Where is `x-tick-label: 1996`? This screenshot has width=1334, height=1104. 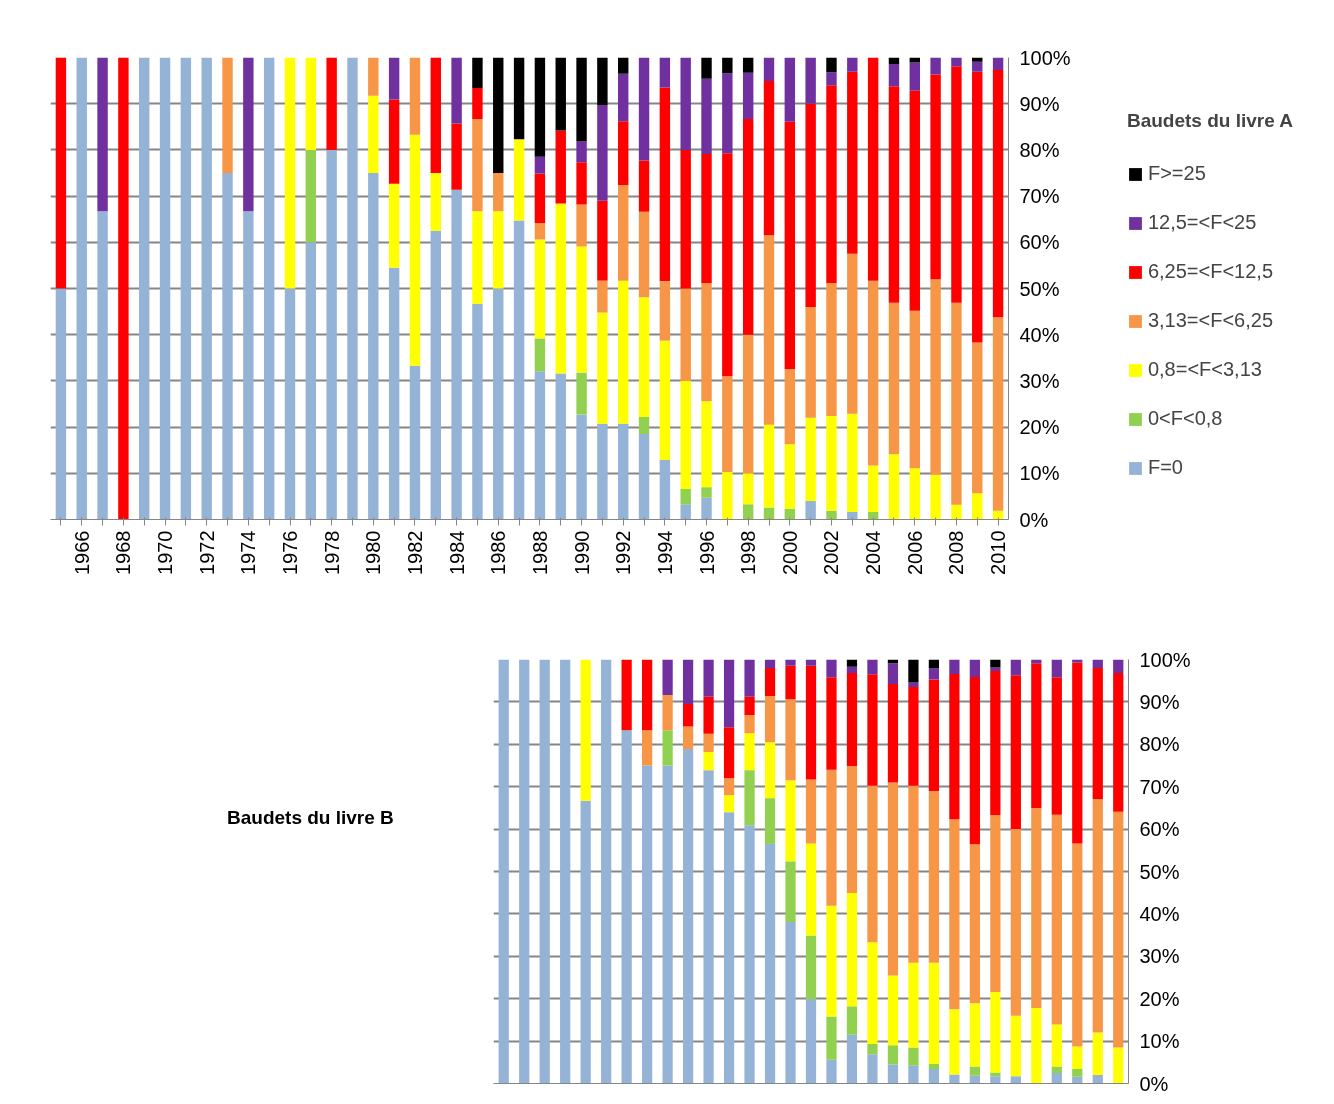 x-tick-label: 1996 is located at coordinates (706, 552).